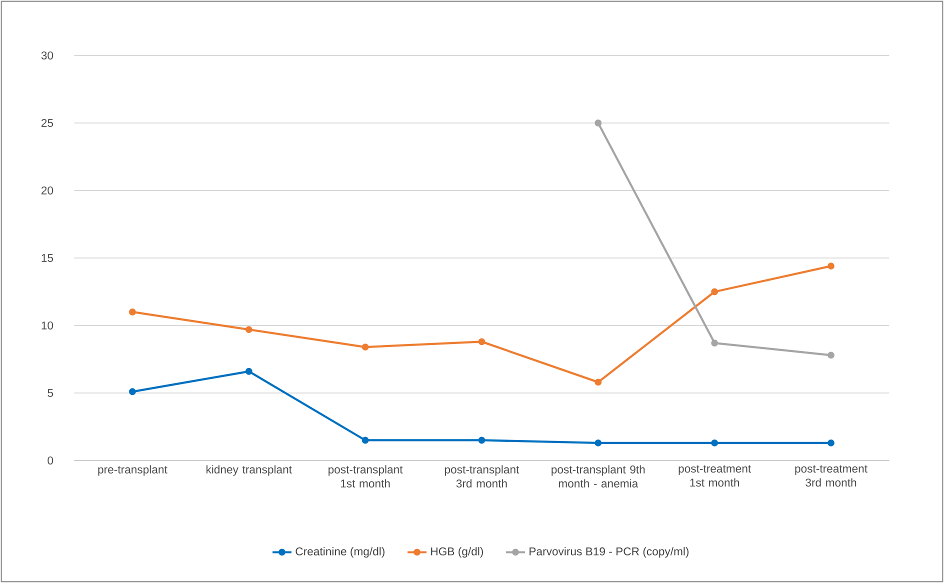 The image size is (944, 583). Describe the element at coordinates (133, 470) in the screenshot. I see `x-tick-label: pre-transplant` at that location.